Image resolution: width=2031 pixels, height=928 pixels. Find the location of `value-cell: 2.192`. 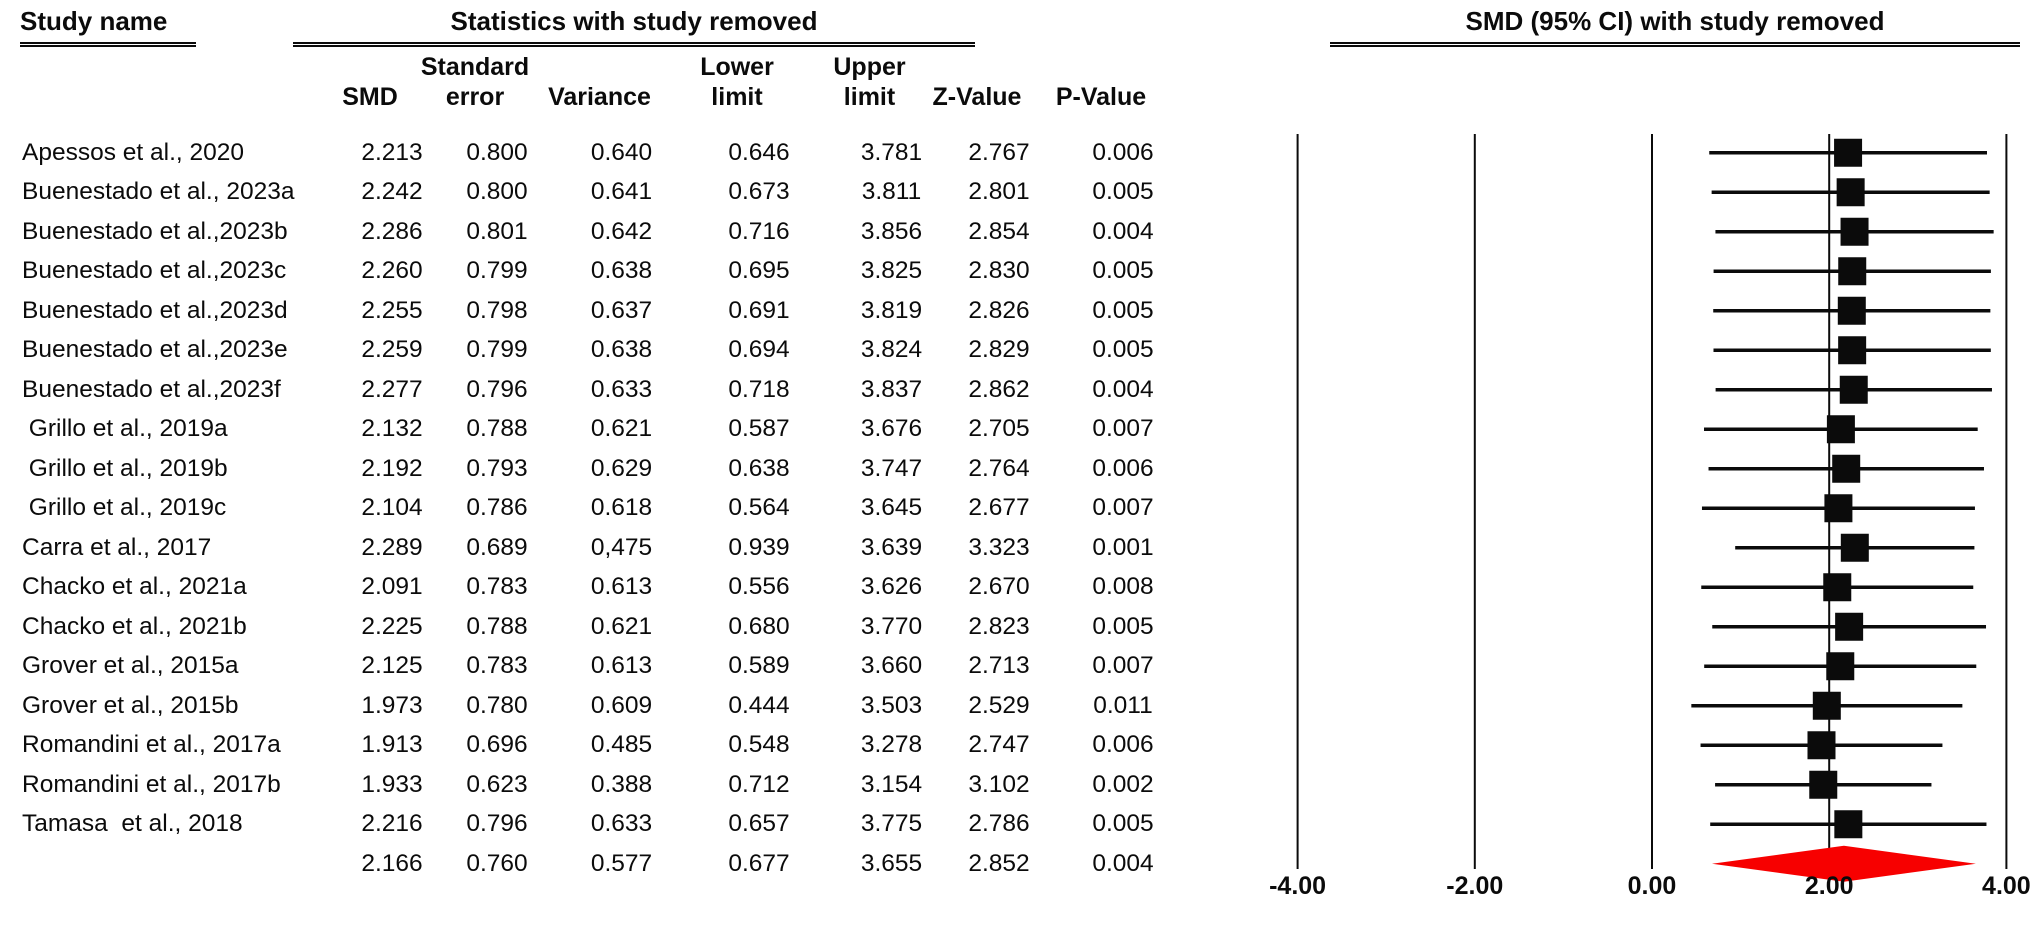

value-cell: 2.192 is located at coordinates (392, 468).